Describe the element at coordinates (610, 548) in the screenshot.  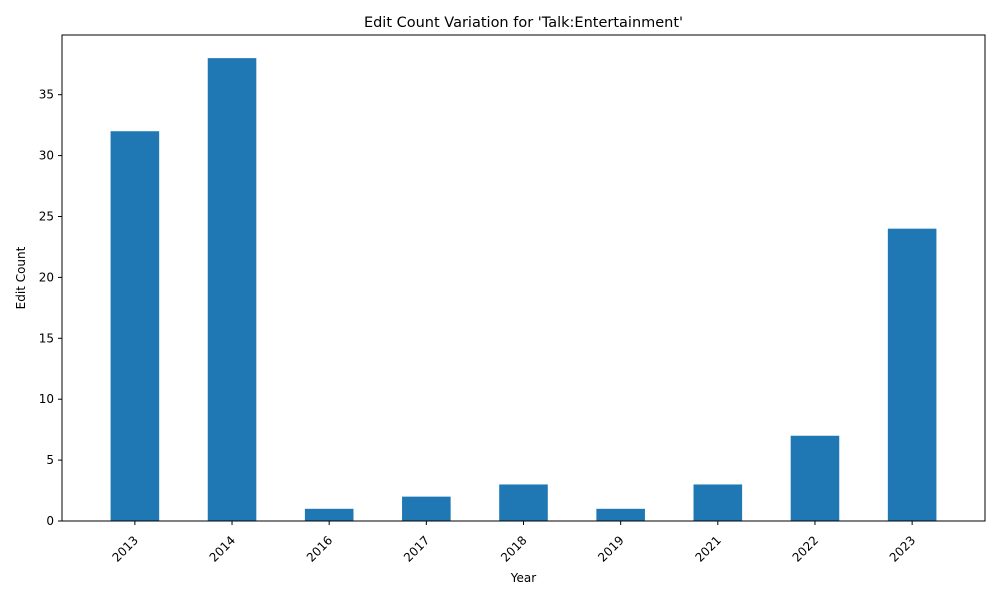
I see `x-tick-label: 2019` at that location.